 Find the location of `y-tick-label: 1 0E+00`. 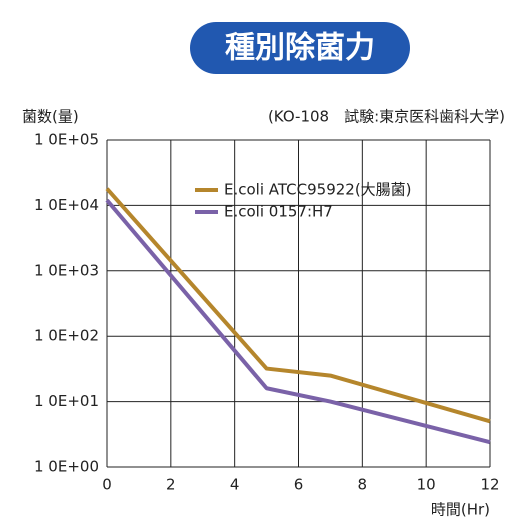

y-tick-label: 1 0E+00 is located at coordinates (66, 467).